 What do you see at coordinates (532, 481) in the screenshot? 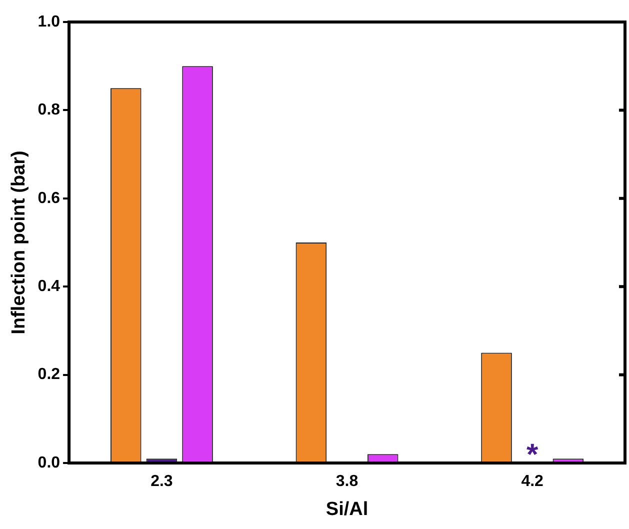
I see `x-tick-label: 4.2` at bounding box center [532, 481].